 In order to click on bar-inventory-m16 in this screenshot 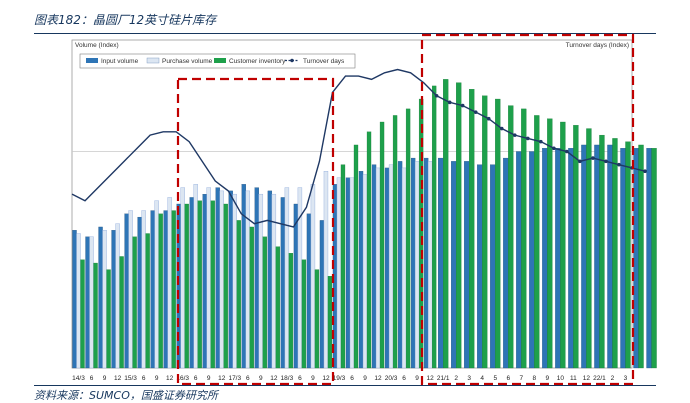, I will do `click(641, 256)`.